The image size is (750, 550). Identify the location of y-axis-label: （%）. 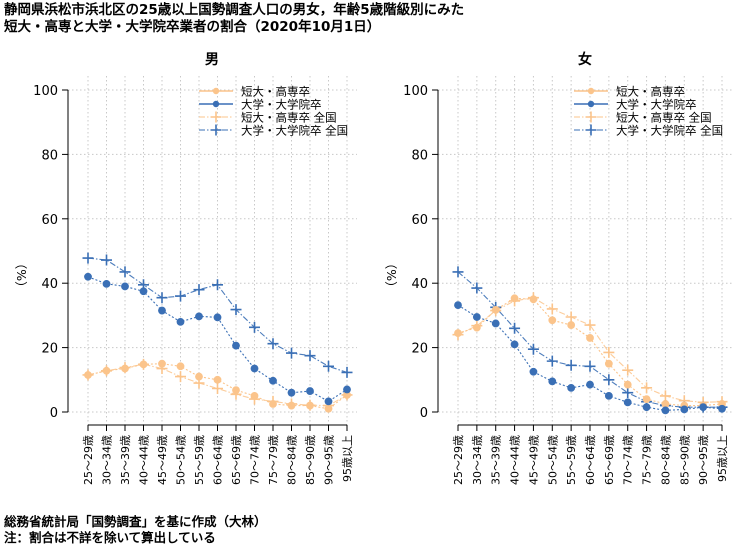
(21, 275).